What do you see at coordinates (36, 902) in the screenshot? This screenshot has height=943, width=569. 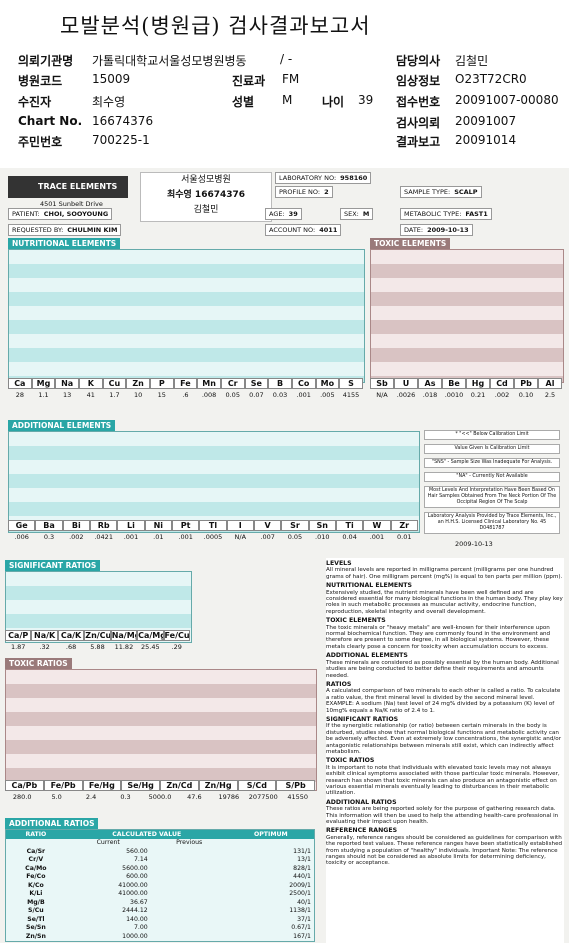 I see `ratio-name: Mg/B` at bounding box center [36, 902].